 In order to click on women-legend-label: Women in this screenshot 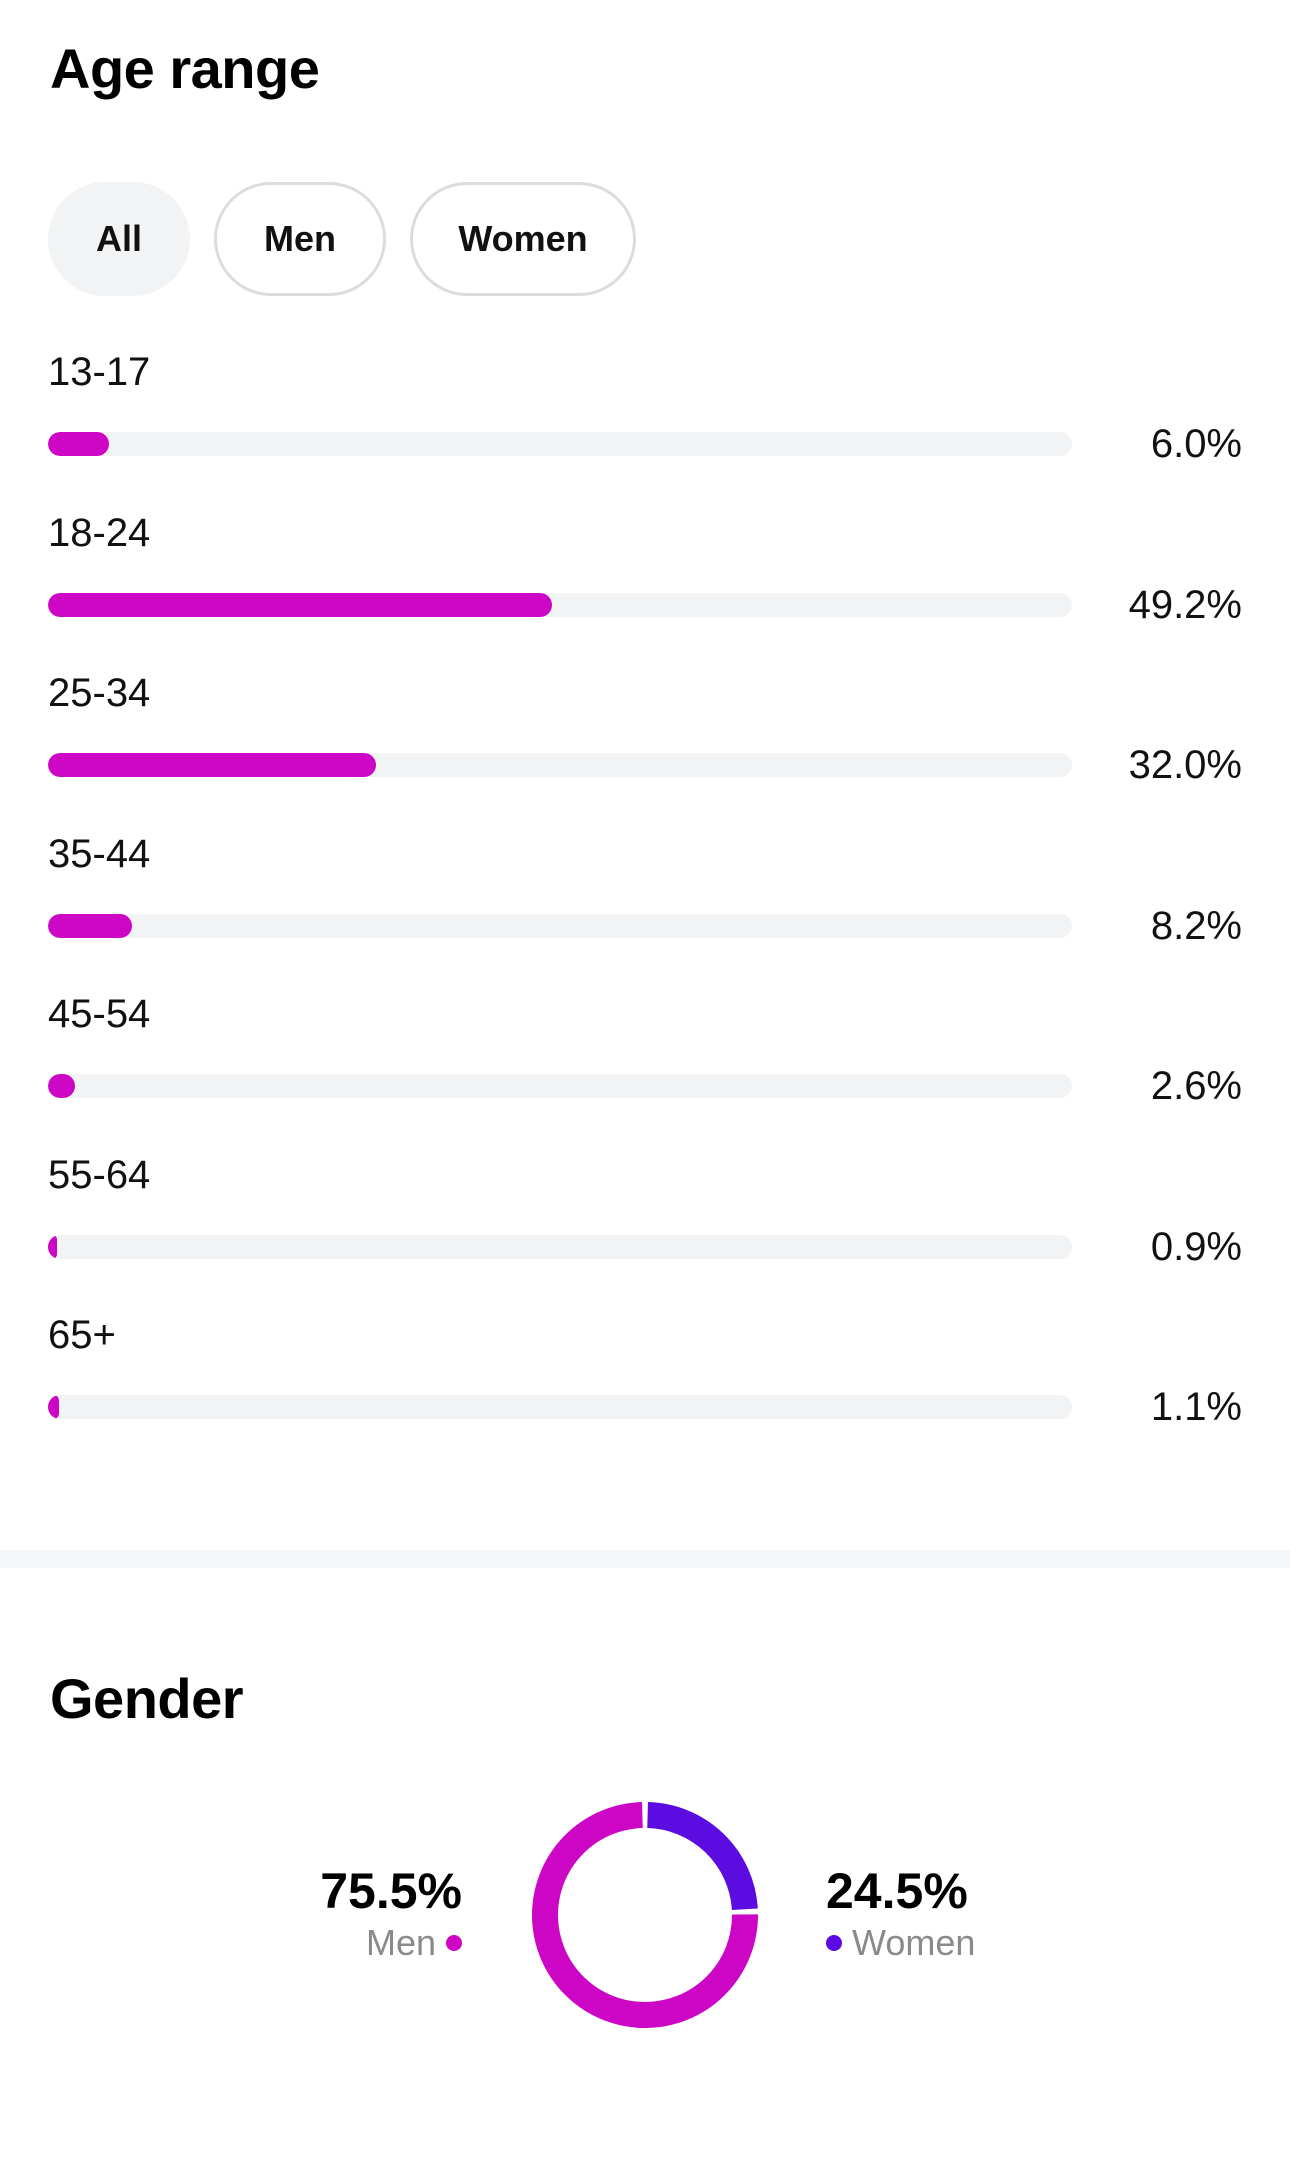, I will do `click(914, 1942)`.